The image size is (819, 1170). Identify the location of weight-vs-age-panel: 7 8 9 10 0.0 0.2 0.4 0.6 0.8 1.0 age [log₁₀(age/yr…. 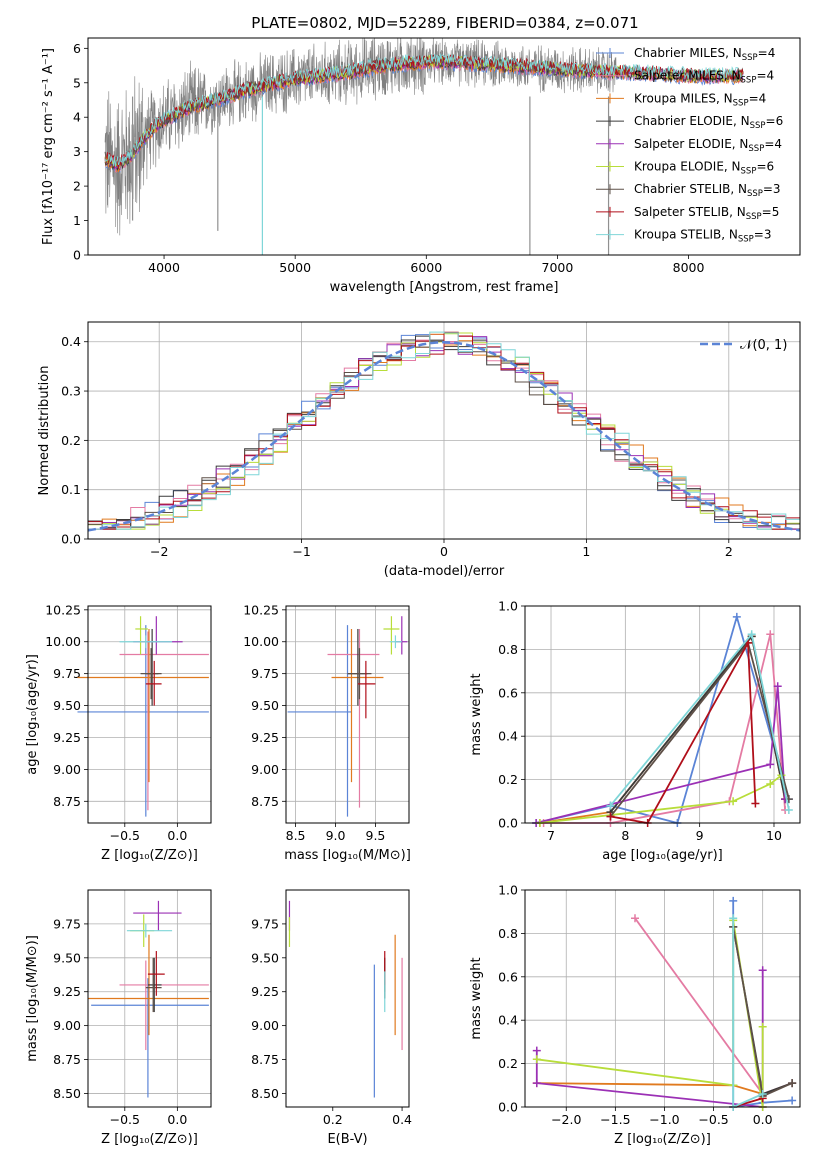
(635, 731).